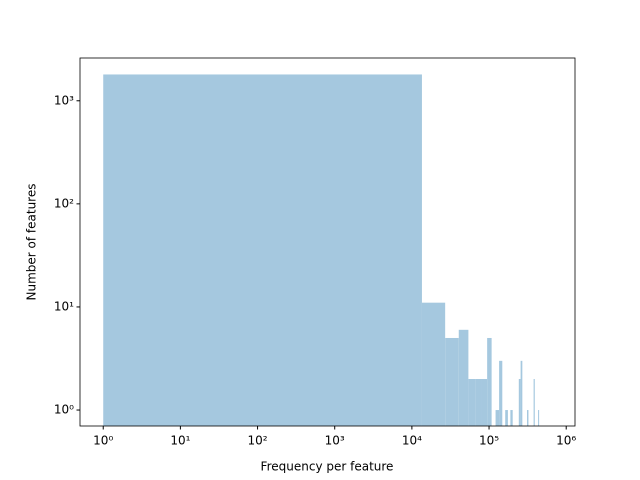 This screenshot has height=480, width=640. I want to click on y-tick-label: 10⁰, so click(64, 410).